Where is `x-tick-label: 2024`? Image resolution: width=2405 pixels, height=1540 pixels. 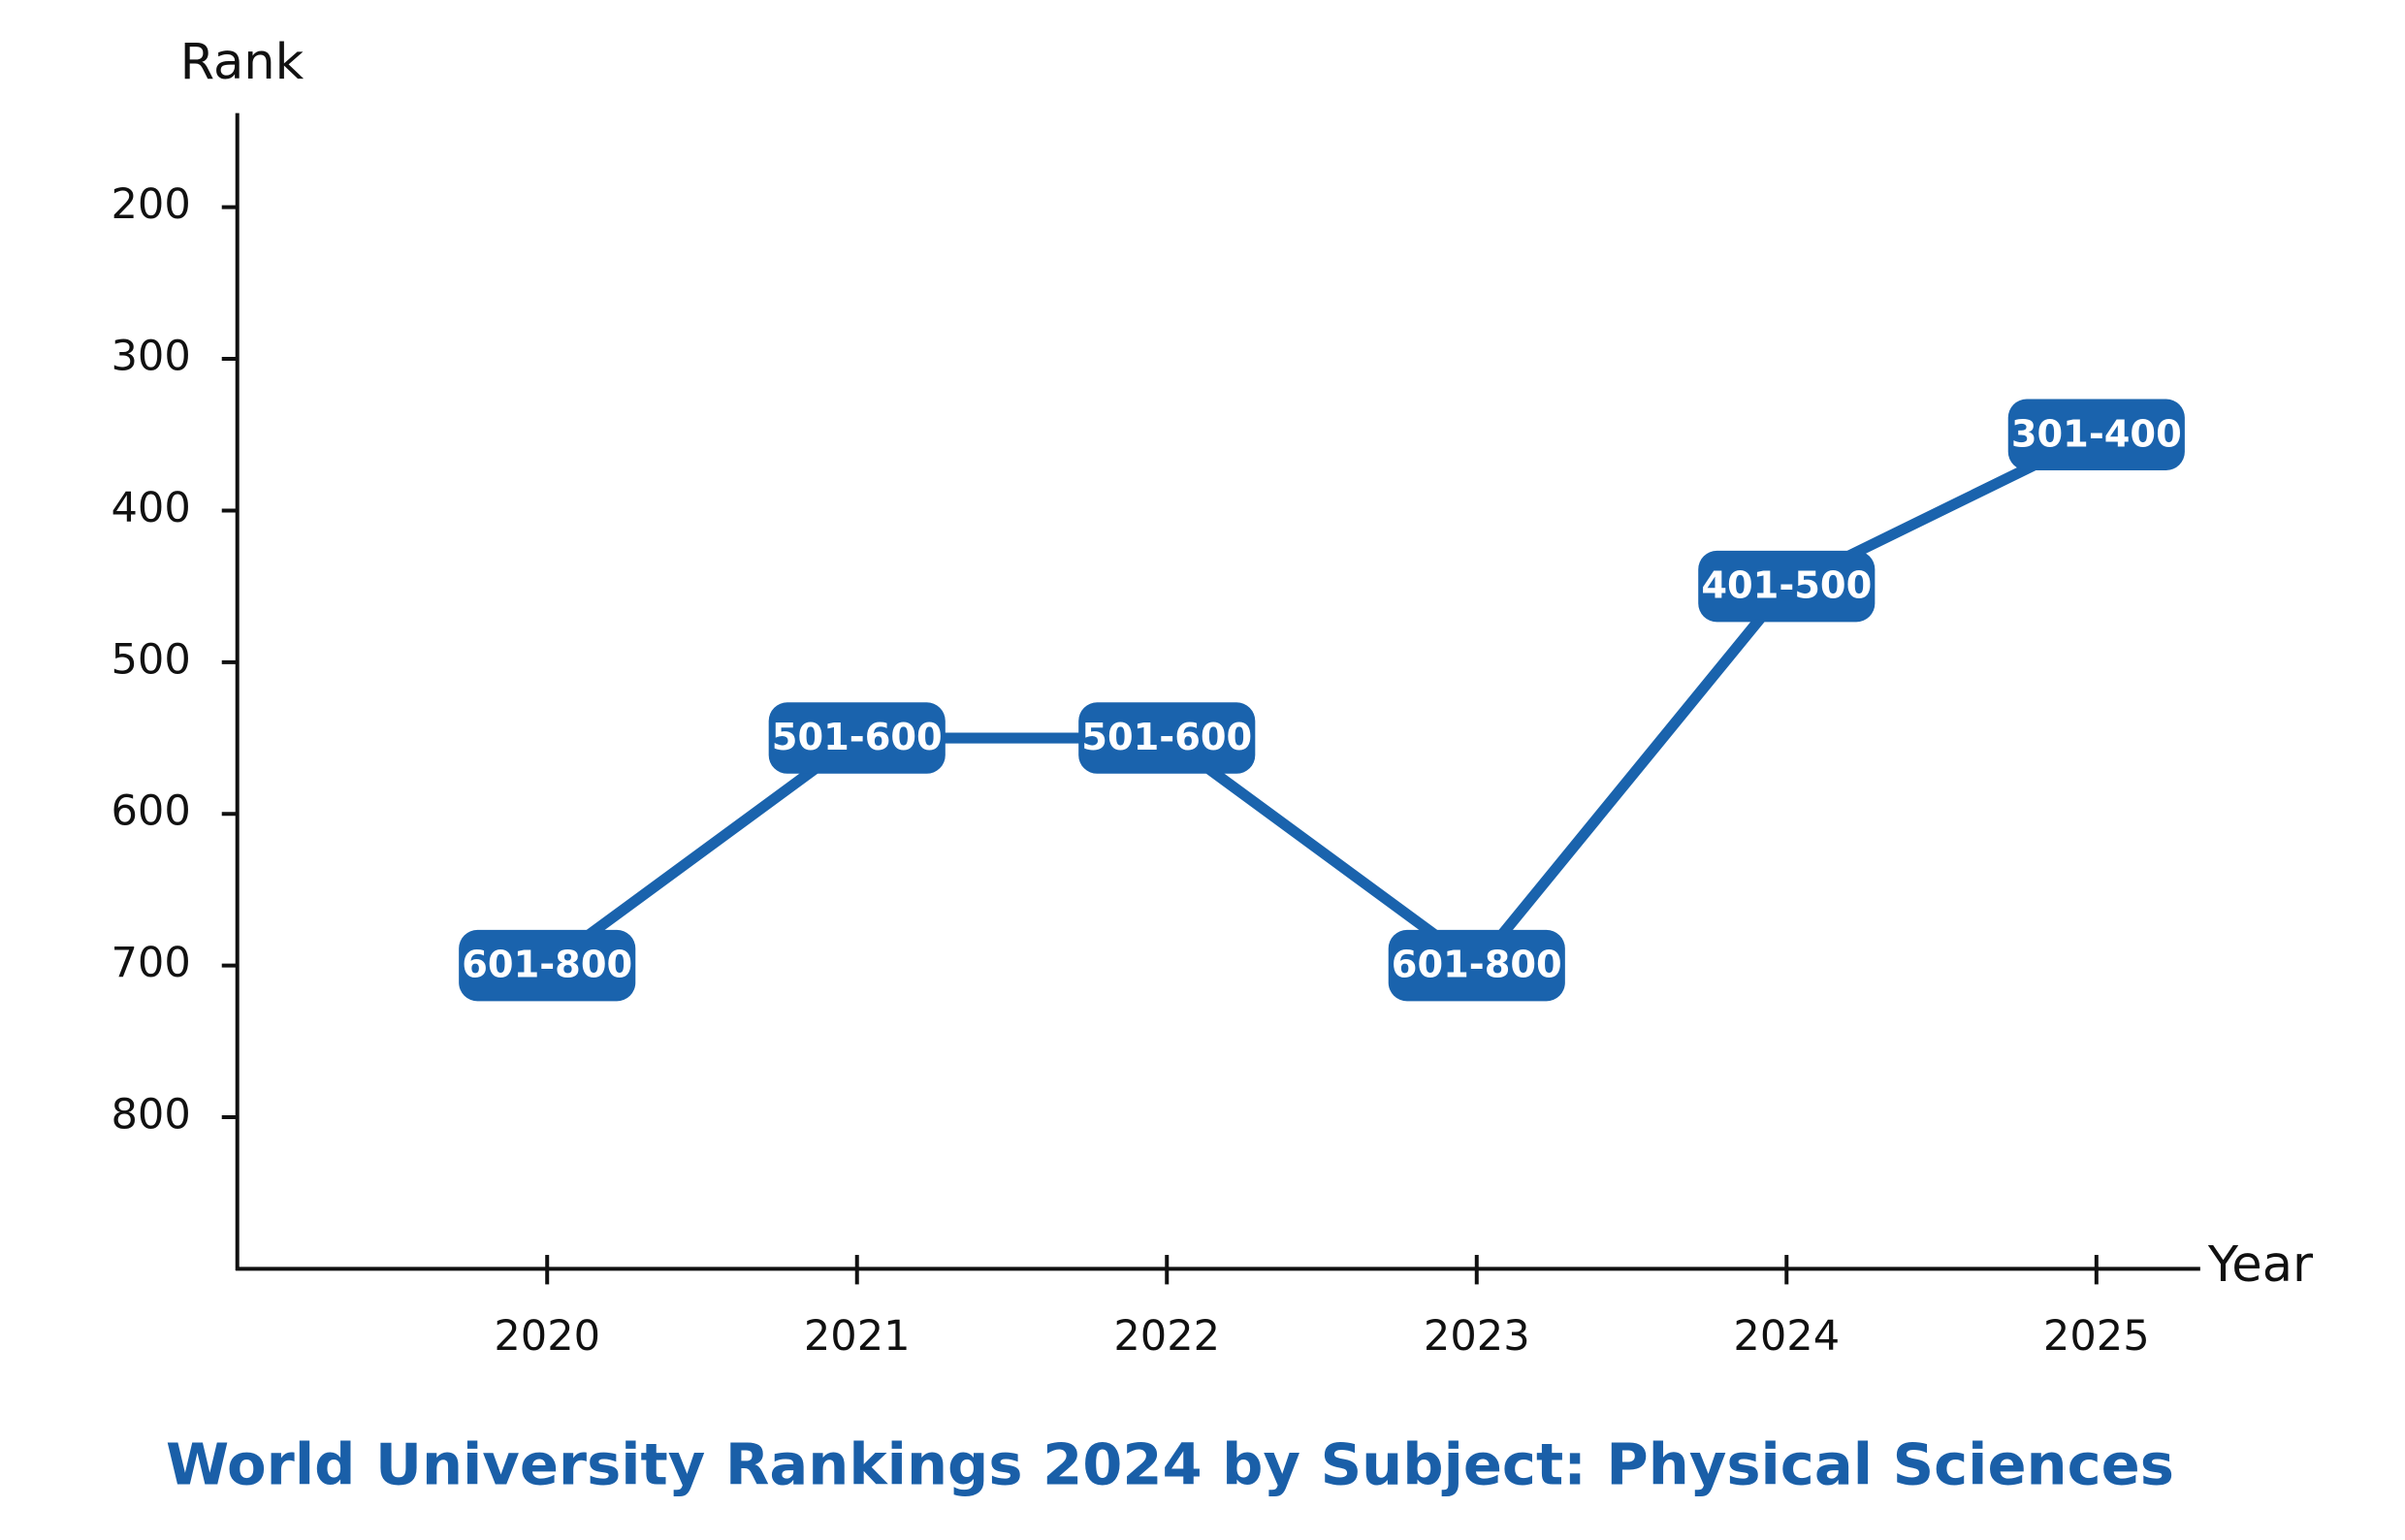
x-tick-label: 2024 is located at coordinates (1786, 1336).